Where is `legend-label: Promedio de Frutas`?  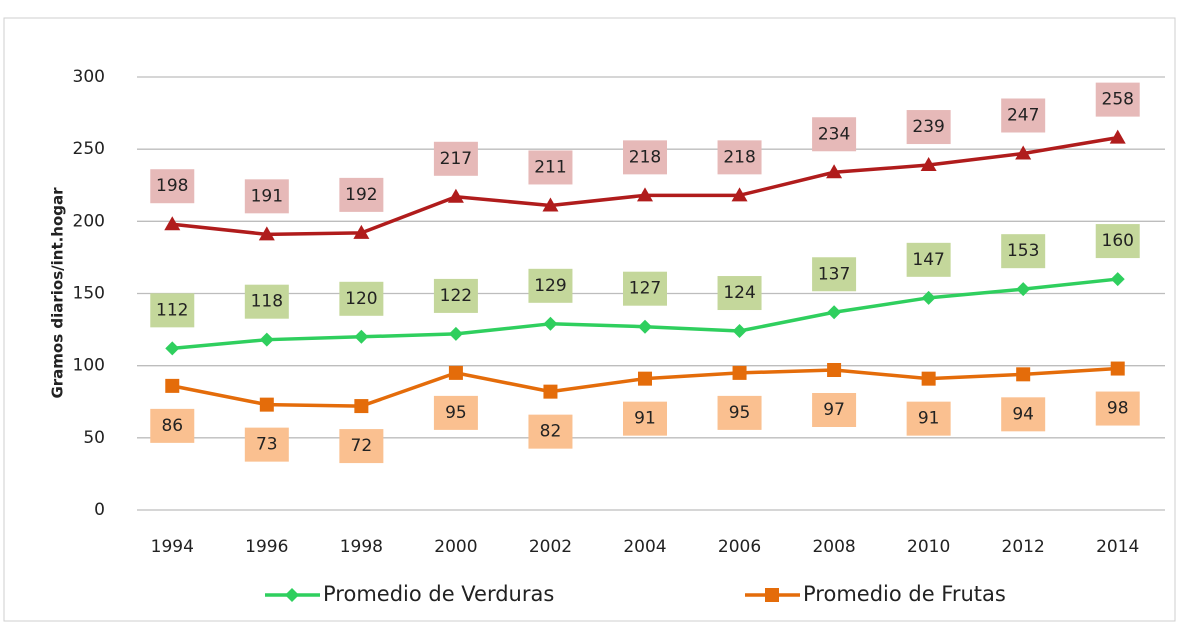
legend-label: Promedio de Frutas is located at coordinates (904, 594).